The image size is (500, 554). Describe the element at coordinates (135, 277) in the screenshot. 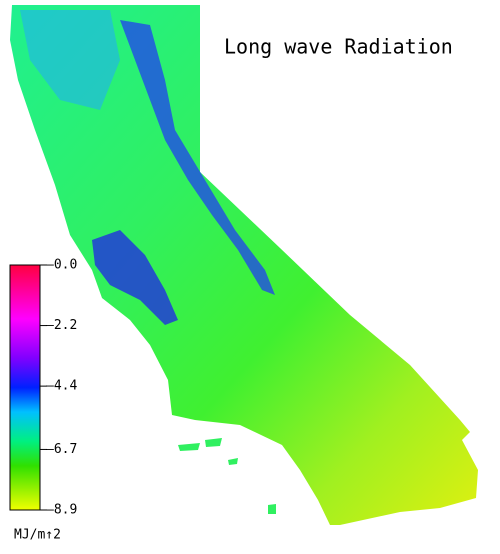

I see `coast-range-band` at that location.